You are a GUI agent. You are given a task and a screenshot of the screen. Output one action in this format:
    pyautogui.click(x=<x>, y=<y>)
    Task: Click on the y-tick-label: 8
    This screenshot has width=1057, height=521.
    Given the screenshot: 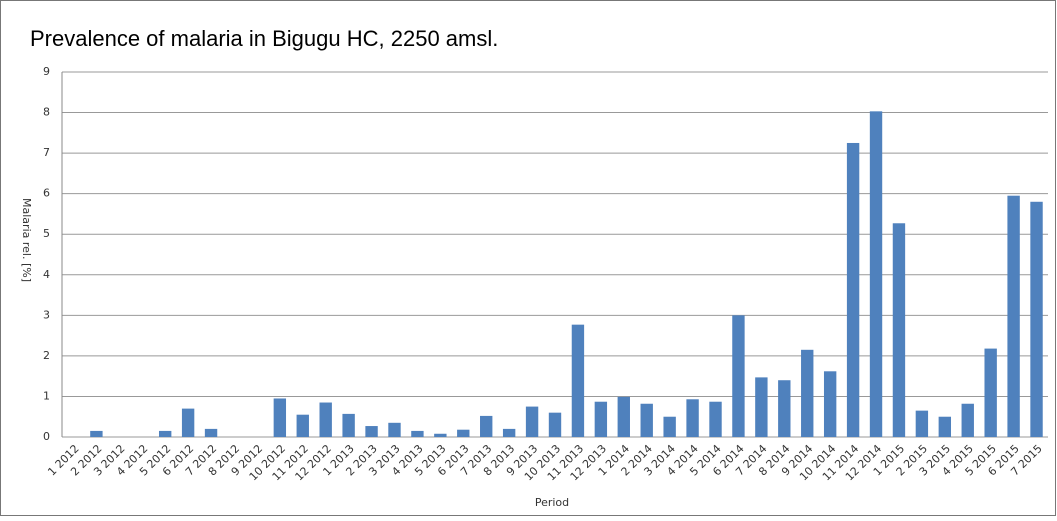 What is the action you would take?
    pyautogui.click(x=46, y=112)
    